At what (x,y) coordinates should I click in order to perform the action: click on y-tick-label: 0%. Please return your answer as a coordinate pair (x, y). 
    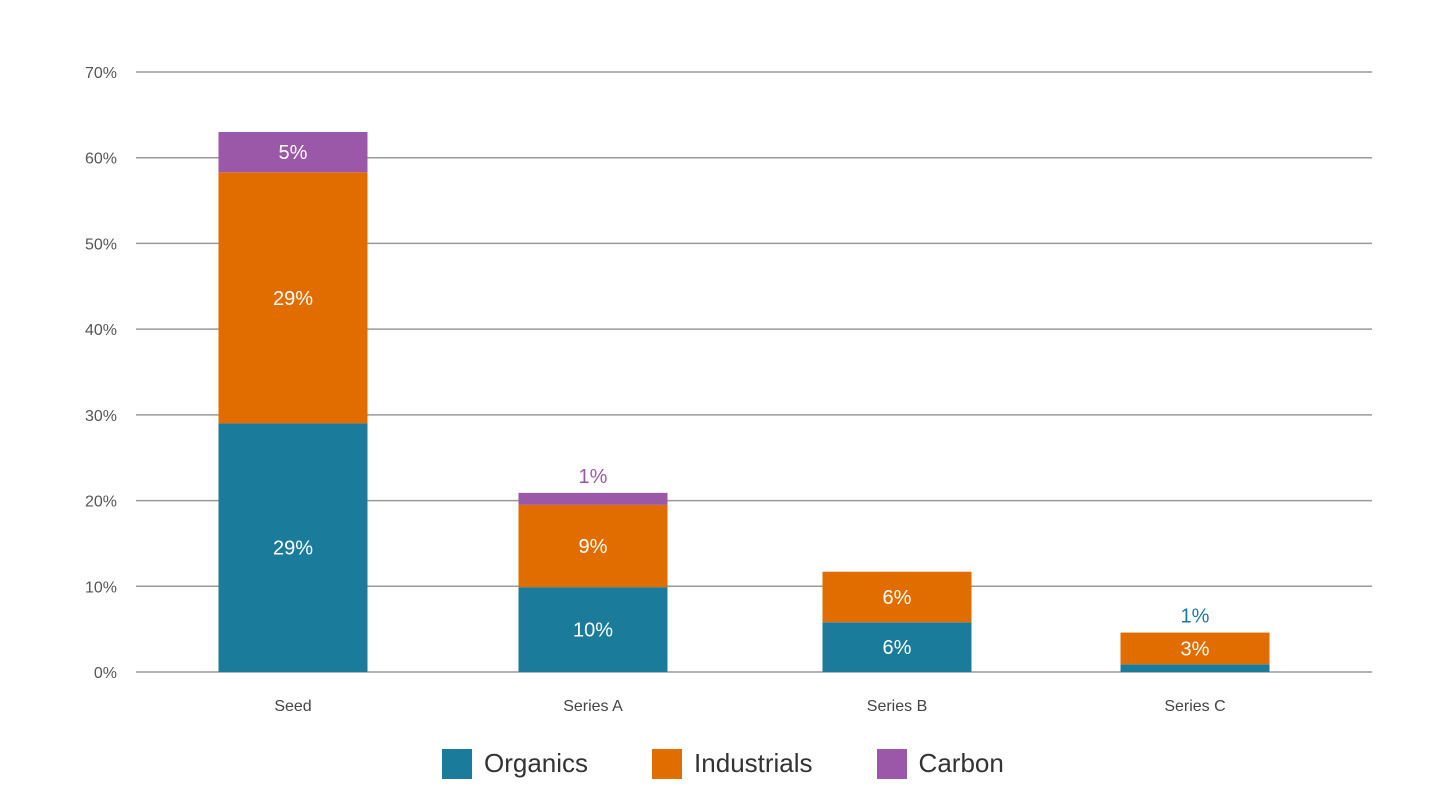
    Looking at the image, I should click on (105, 673).